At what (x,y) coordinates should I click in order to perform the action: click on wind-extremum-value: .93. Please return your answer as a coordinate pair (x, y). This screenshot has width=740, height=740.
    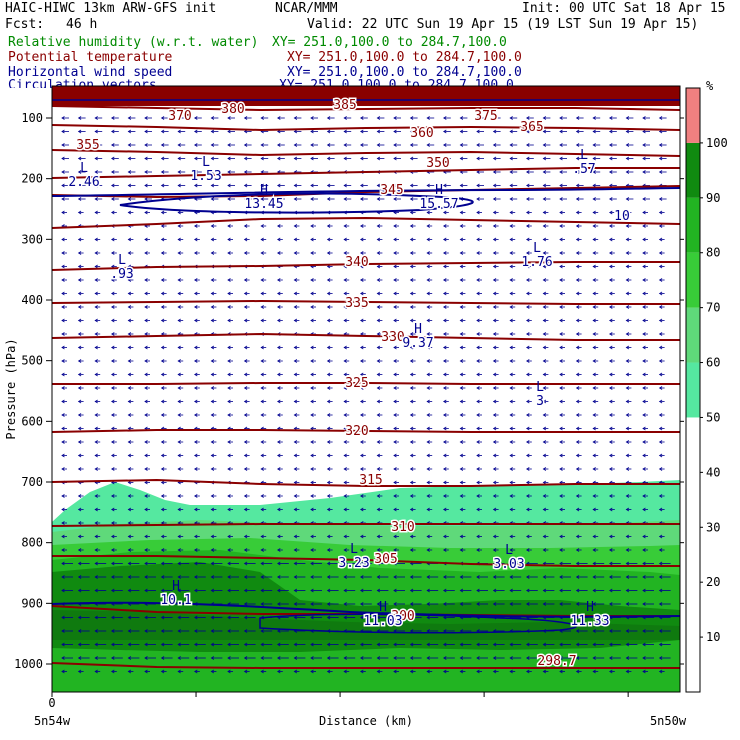
    Looking at the image, I should click on (121, 274).